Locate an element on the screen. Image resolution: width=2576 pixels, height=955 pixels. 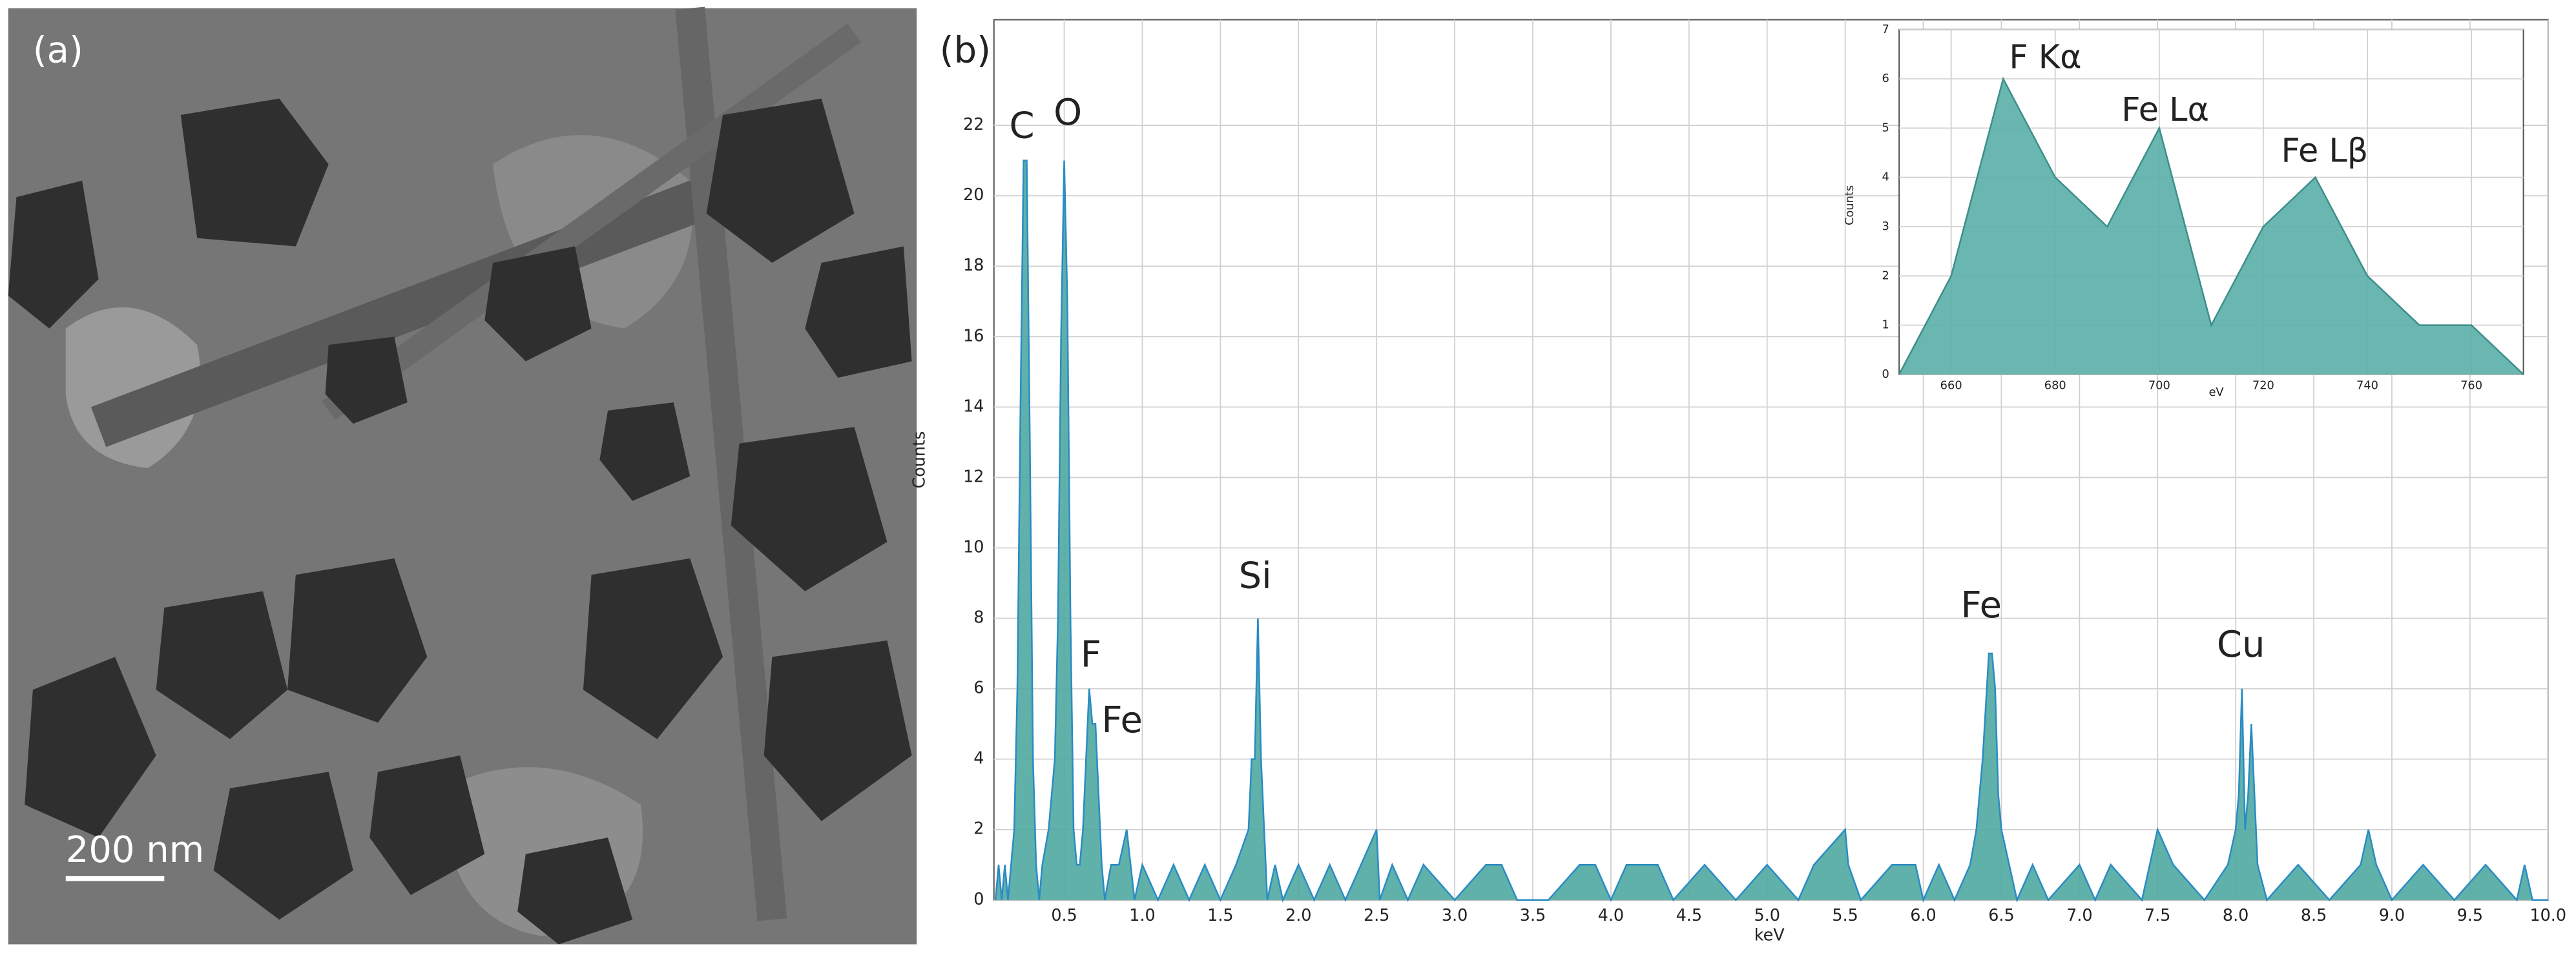
x-tick-label: 680 is located at coordinates (2055, 386).